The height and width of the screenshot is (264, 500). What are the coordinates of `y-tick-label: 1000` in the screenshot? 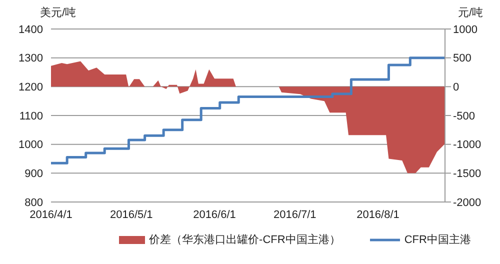 It's located at (30, 145).